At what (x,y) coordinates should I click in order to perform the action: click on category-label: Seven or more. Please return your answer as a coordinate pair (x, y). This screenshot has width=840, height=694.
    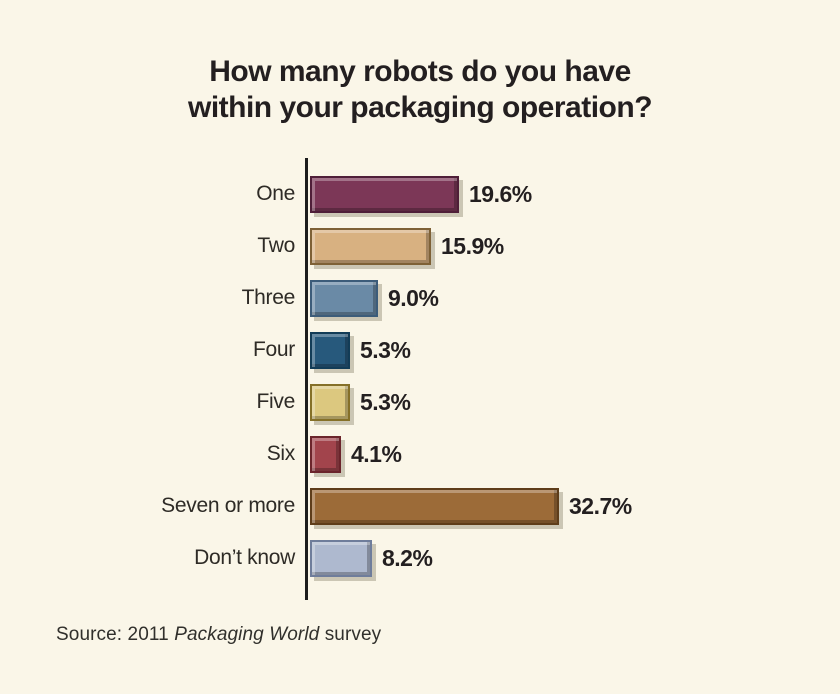
    Looking at the image, I should click on (228, 505).